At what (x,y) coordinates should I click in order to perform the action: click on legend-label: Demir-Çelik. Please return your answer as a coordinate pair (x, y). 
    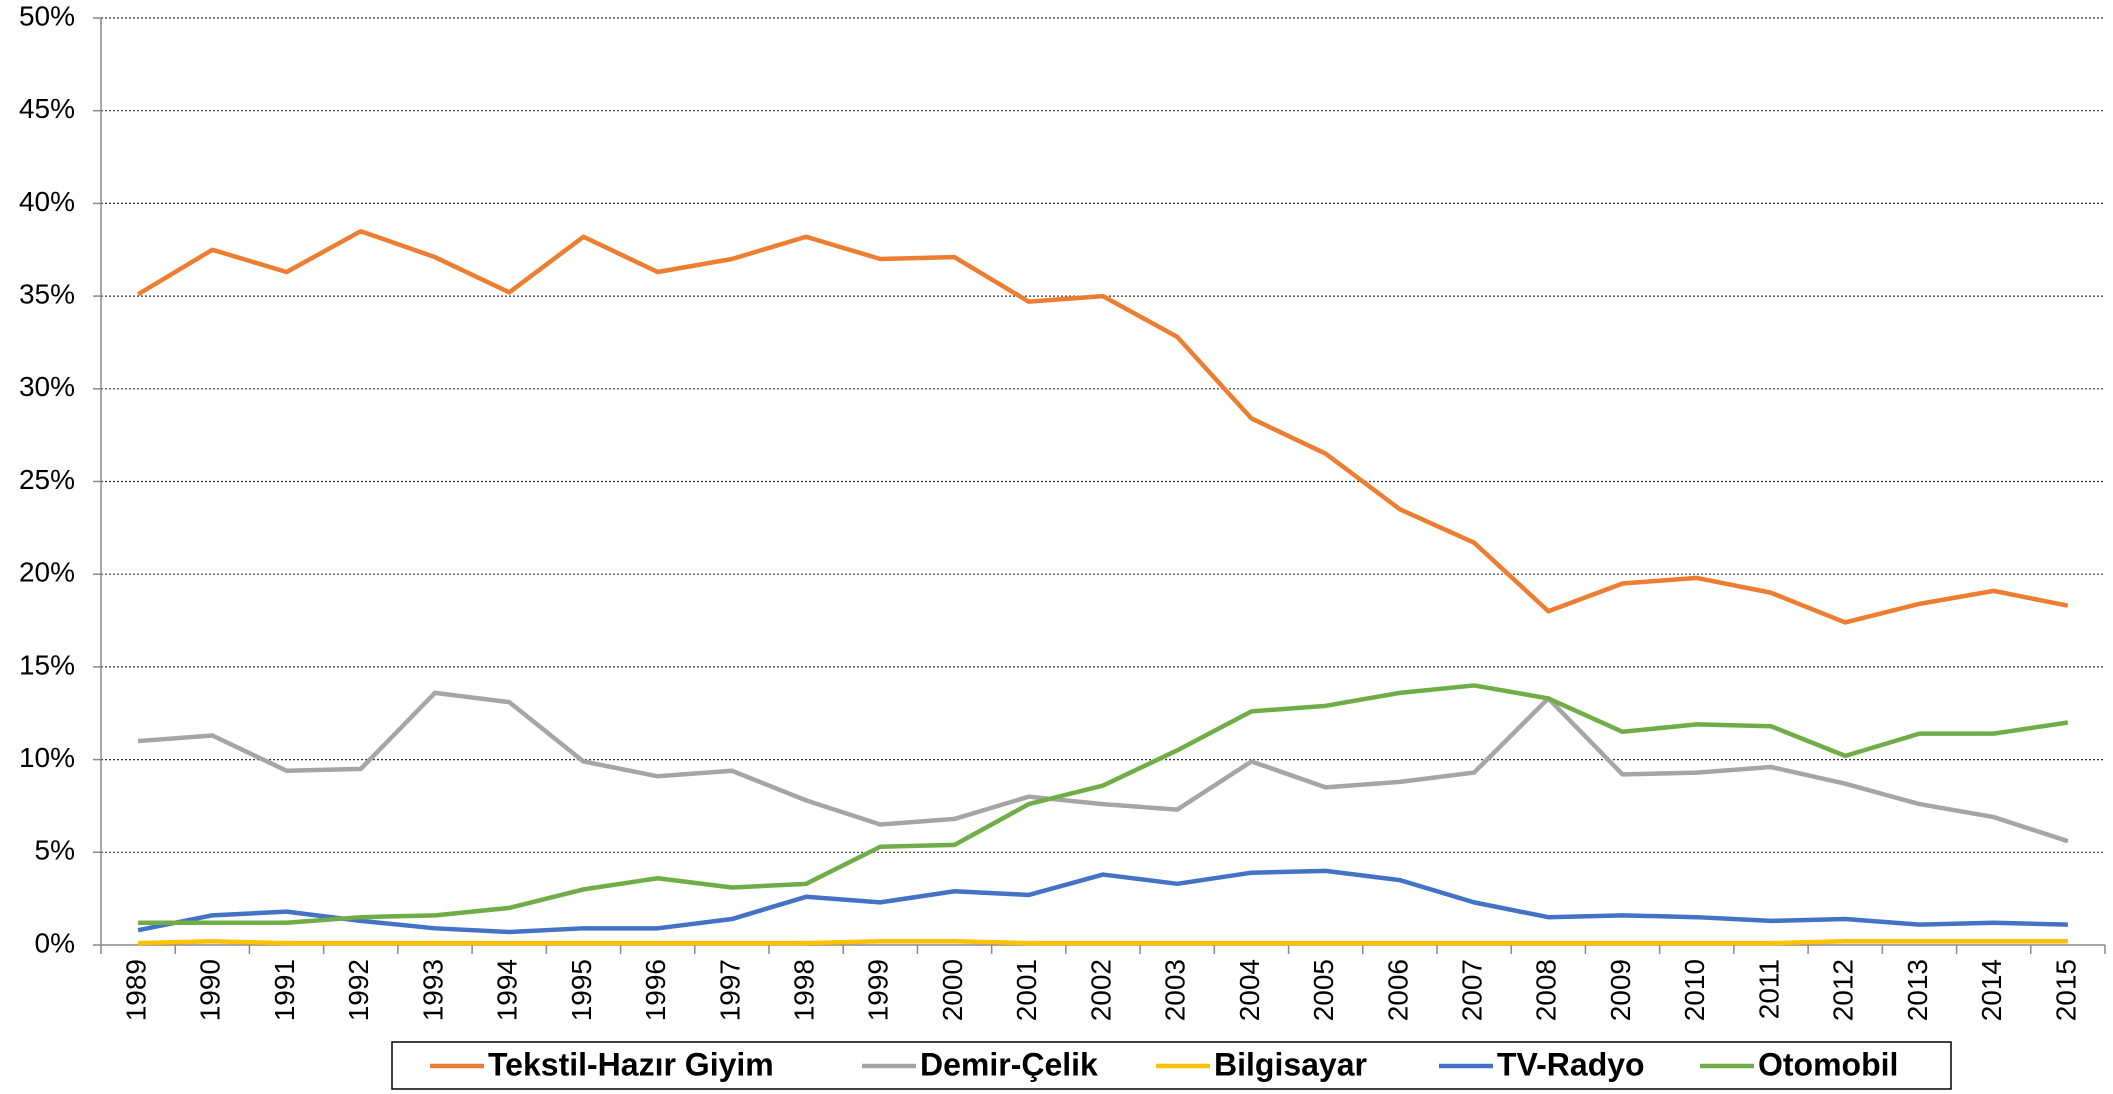
    Looking at the image, I should click on (1009, 1064).